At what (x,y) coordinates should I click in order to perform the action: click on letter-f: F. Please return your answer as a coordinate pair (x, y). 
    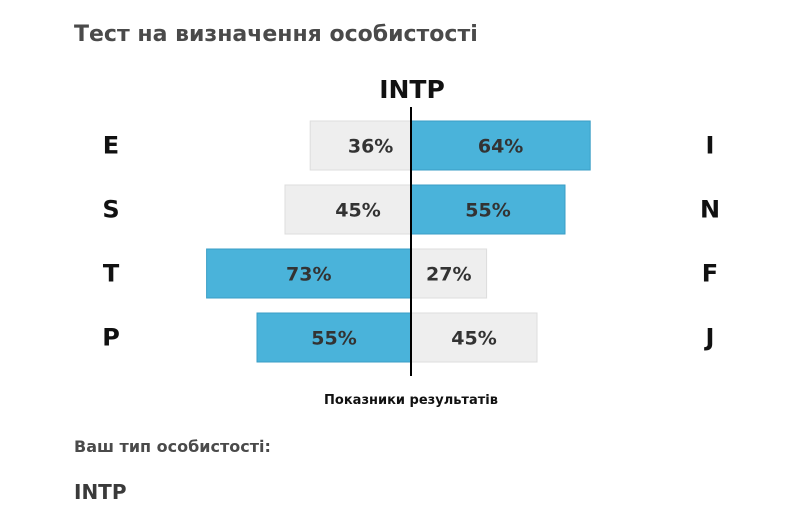
    Looking at the image, I should click on (710, 274).